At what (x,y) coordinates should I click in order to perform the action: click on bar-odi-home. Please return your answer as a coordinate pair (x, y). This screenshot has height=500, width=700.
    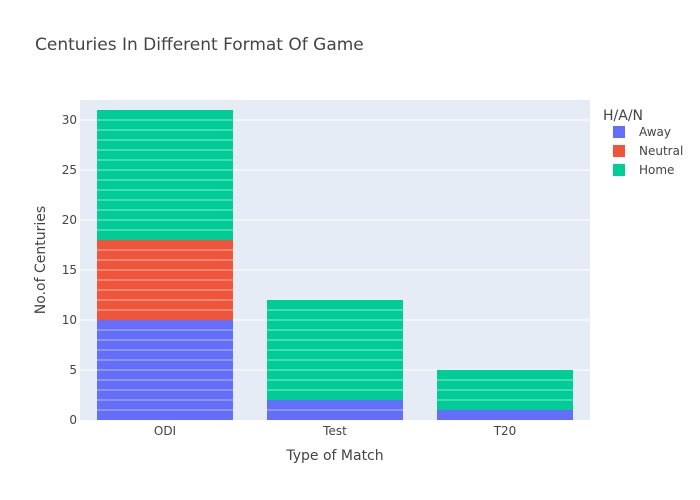
    Looking at the image, I should click on (165, 175).